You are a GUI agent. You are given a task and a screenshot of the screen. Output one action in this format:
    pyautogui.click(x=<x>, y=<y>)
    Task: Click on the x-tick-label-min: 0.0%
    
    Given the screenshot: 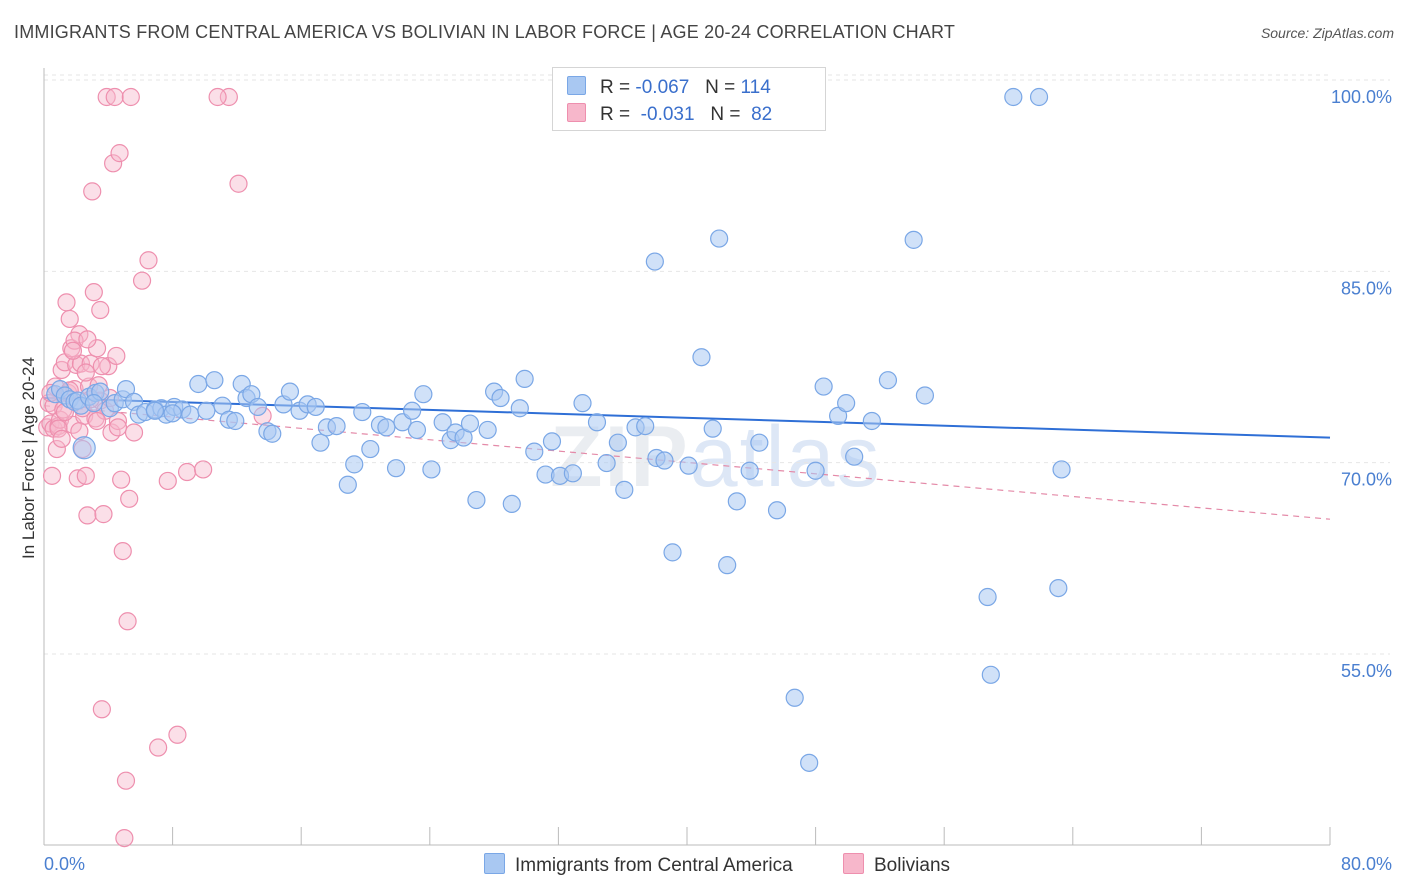 What is the action you would take?
    pyautogui.click(x=64, y=864)
    